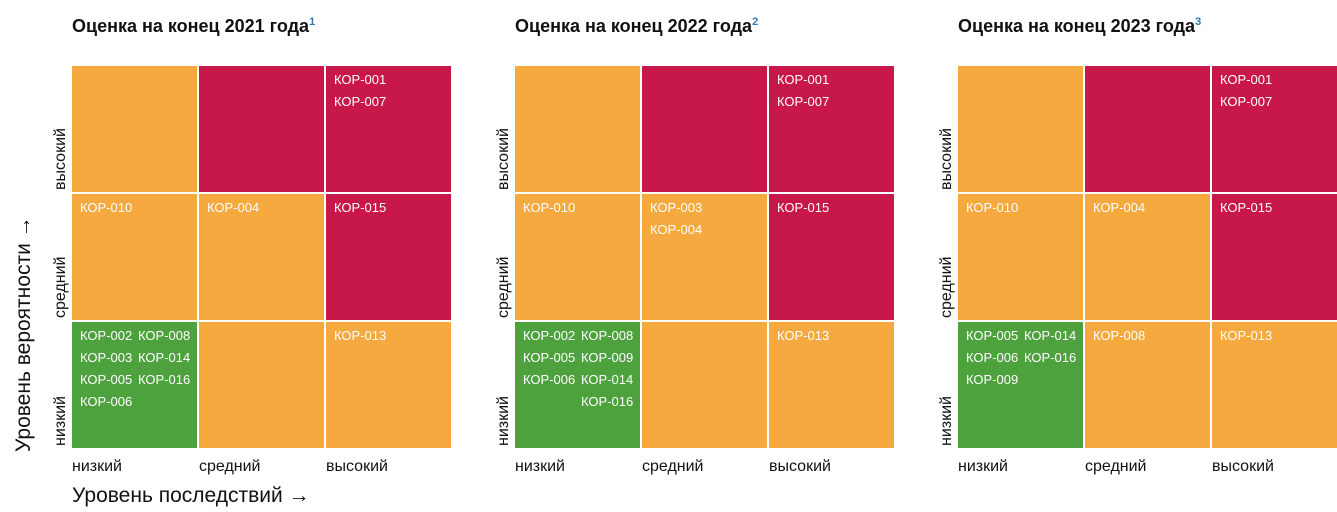  I want to click on title-text: Оценка на конец 2022 года, so click(634, 26).